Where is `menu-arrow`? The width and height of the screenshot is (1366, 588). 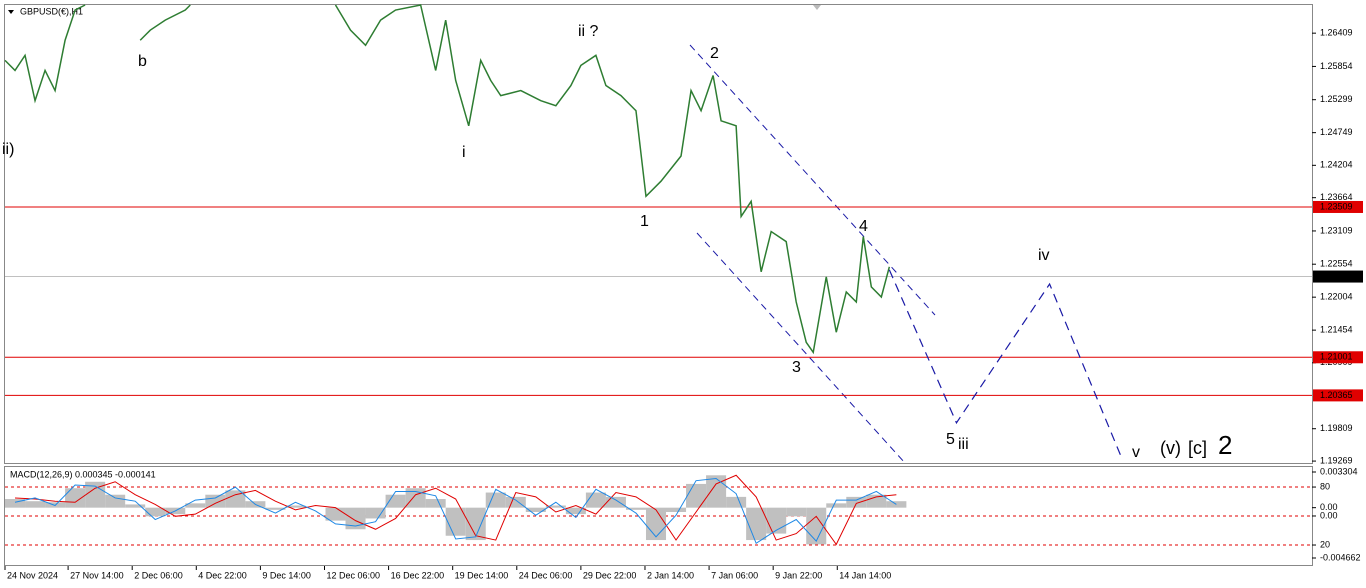
menu-arrow is located at coordinates (11, 12).